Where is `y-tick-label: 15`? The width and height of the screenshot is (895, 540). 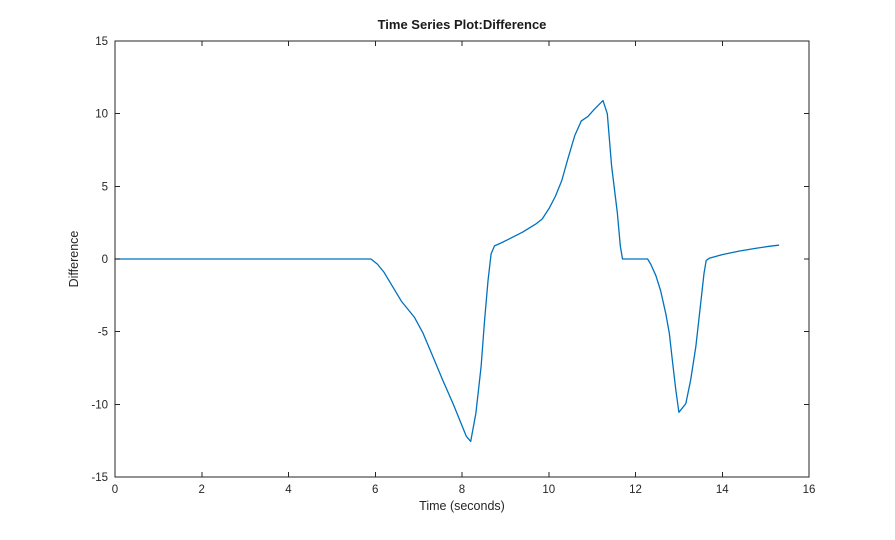 y-tick-label: 15 is located at coordinates (101, 42).